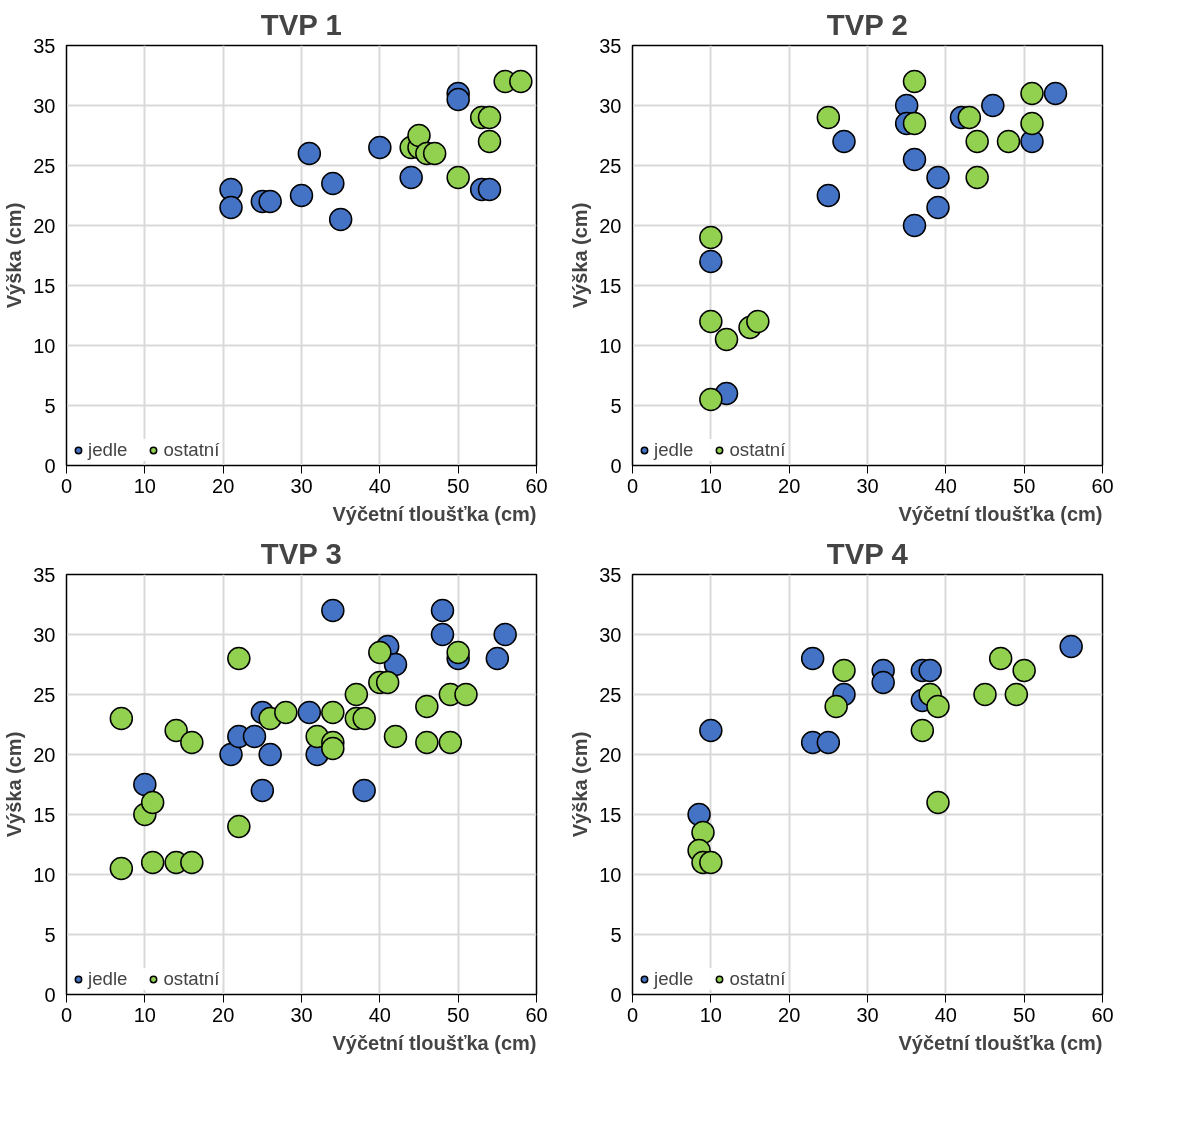 Image resolution: width=1191 pixels, height=1148 pixels. Describe the element at coordinates (867, 24) in the screenshot. I see `chart-title: TVP 2` at that location.